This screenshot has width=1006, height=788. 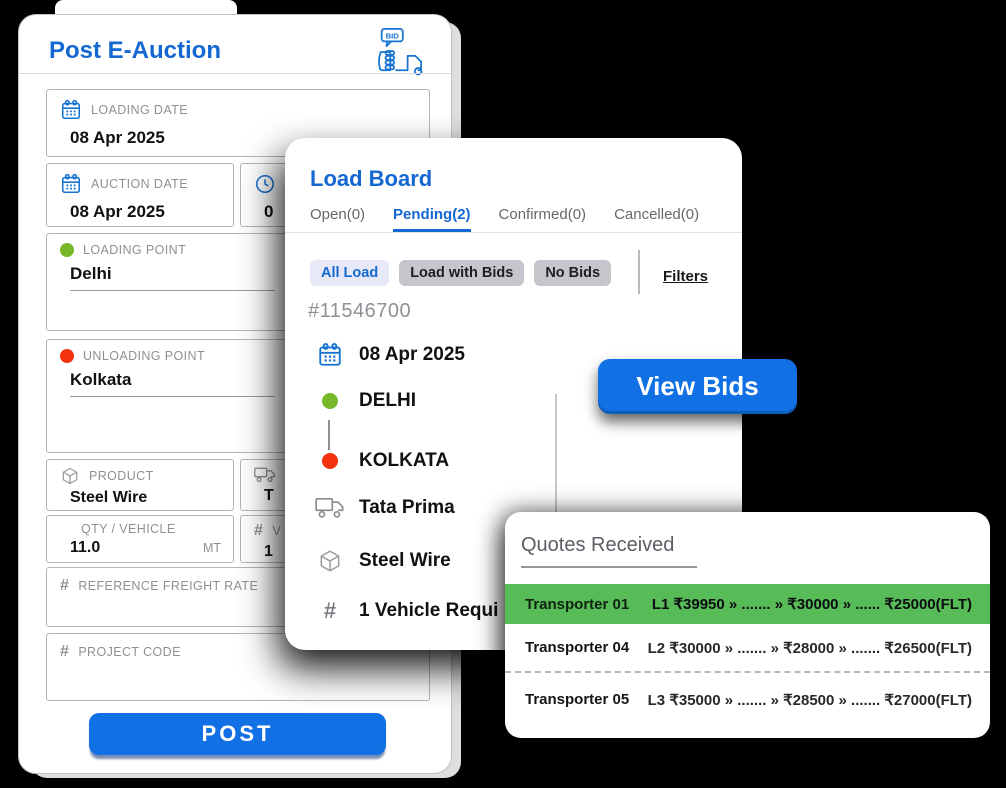 I want to click on field-label: AUCTION DATE, so click(x=139, y=184).